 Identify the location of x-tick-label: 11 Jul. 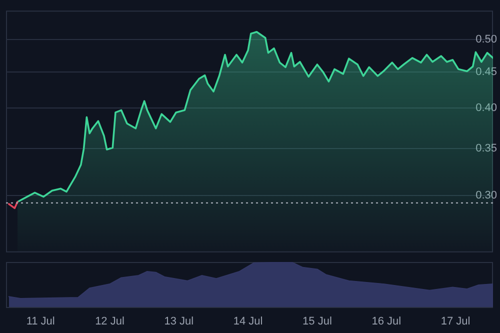
(40, 322).